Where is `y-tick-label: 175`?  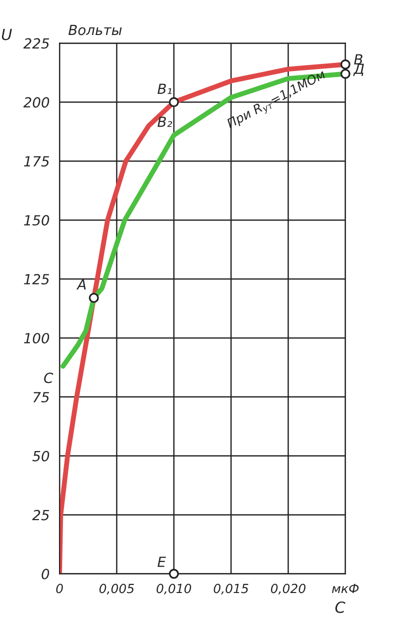 y-tick-label: 175 is located at coordinates (37, 161).